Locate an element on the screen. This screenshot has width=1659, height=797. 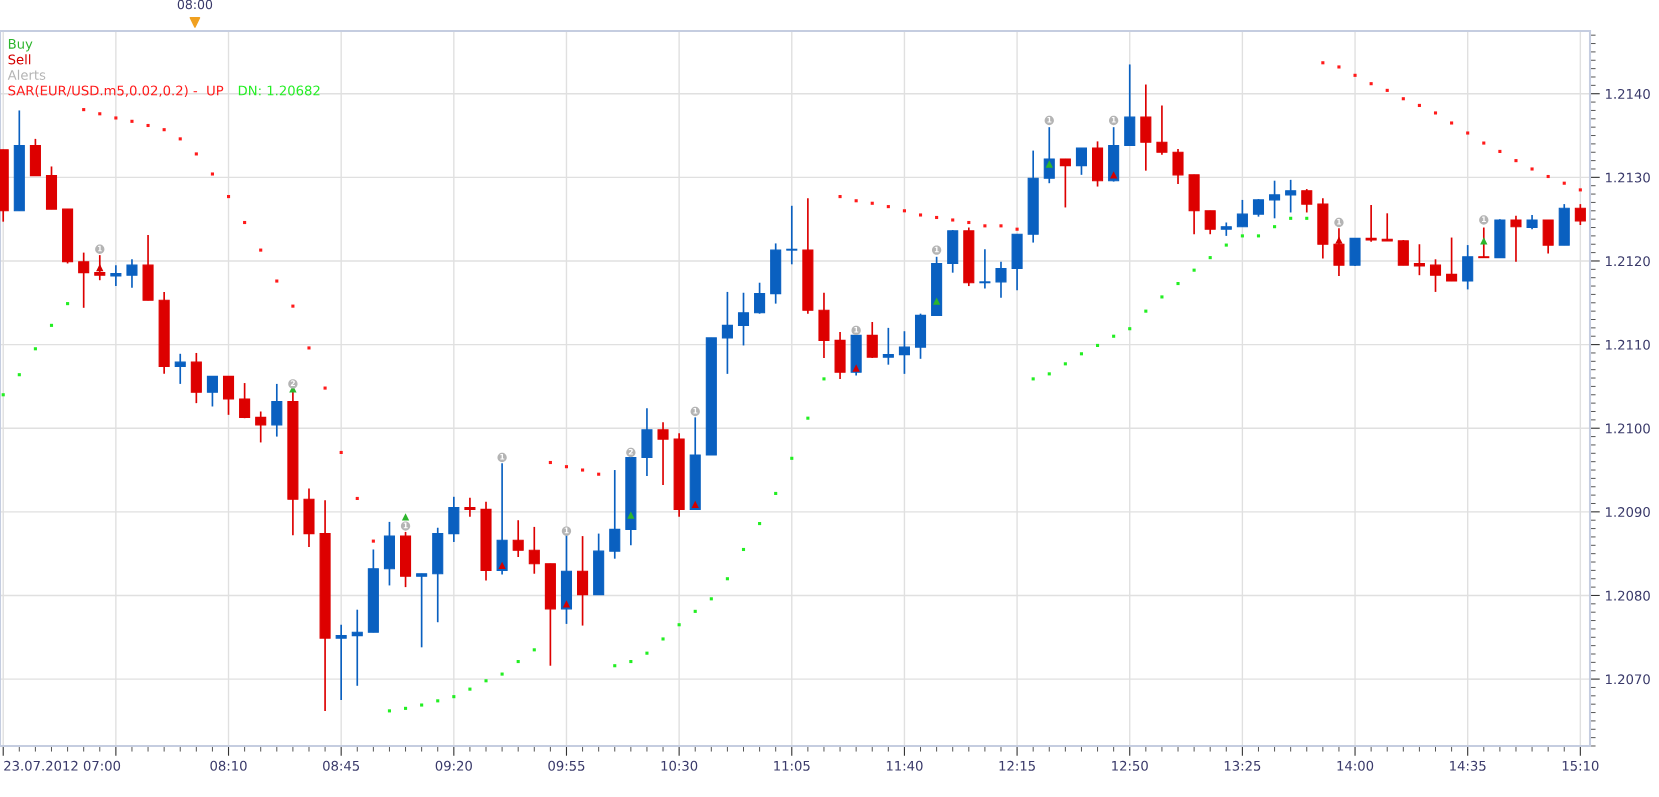
x-tick-label: 10:30 is located at coordinates (679, 765).